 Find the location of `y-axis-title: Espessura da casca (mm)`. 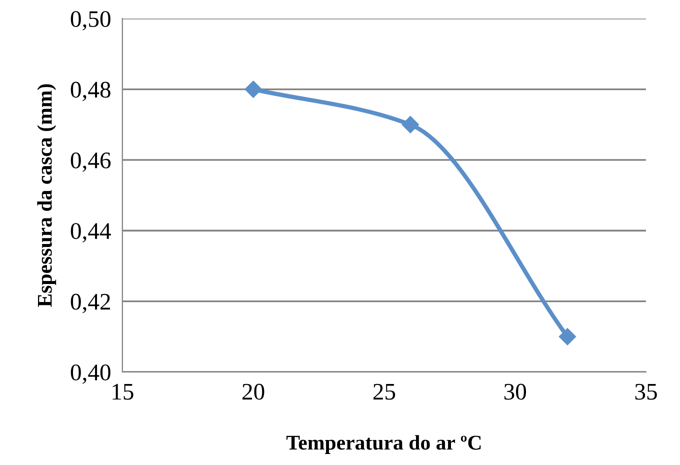

y-axis-title: Espessura da casca (mm) is located at coordinates (46, 195).